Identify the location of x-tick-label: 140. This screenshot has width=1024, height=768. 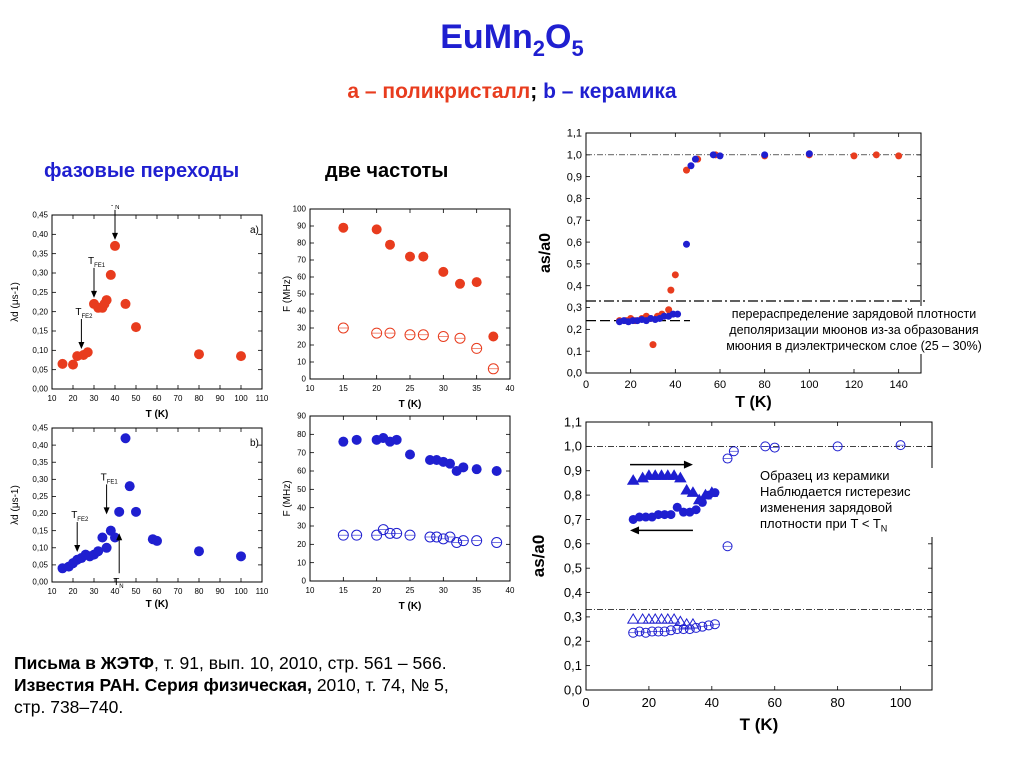
(898, 385).